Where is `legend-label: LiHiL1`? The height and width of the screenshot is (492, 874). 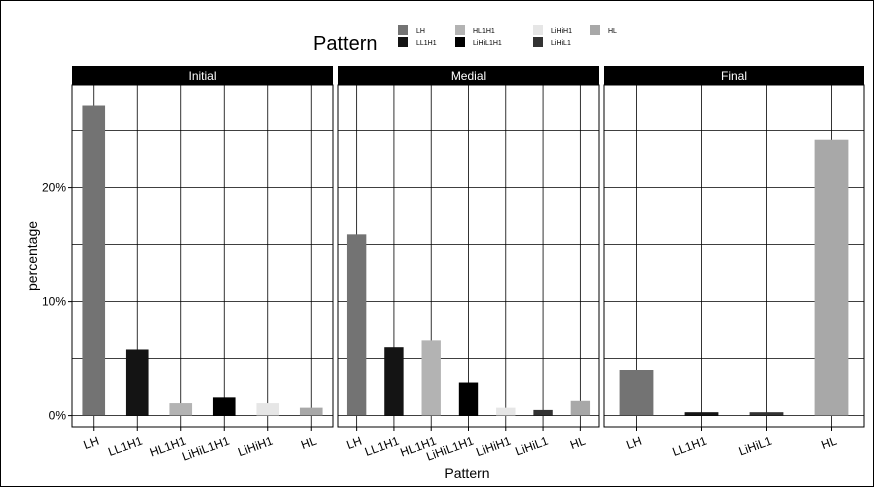 legend-label: LiHiL1 is located at coordinates (561, 43).